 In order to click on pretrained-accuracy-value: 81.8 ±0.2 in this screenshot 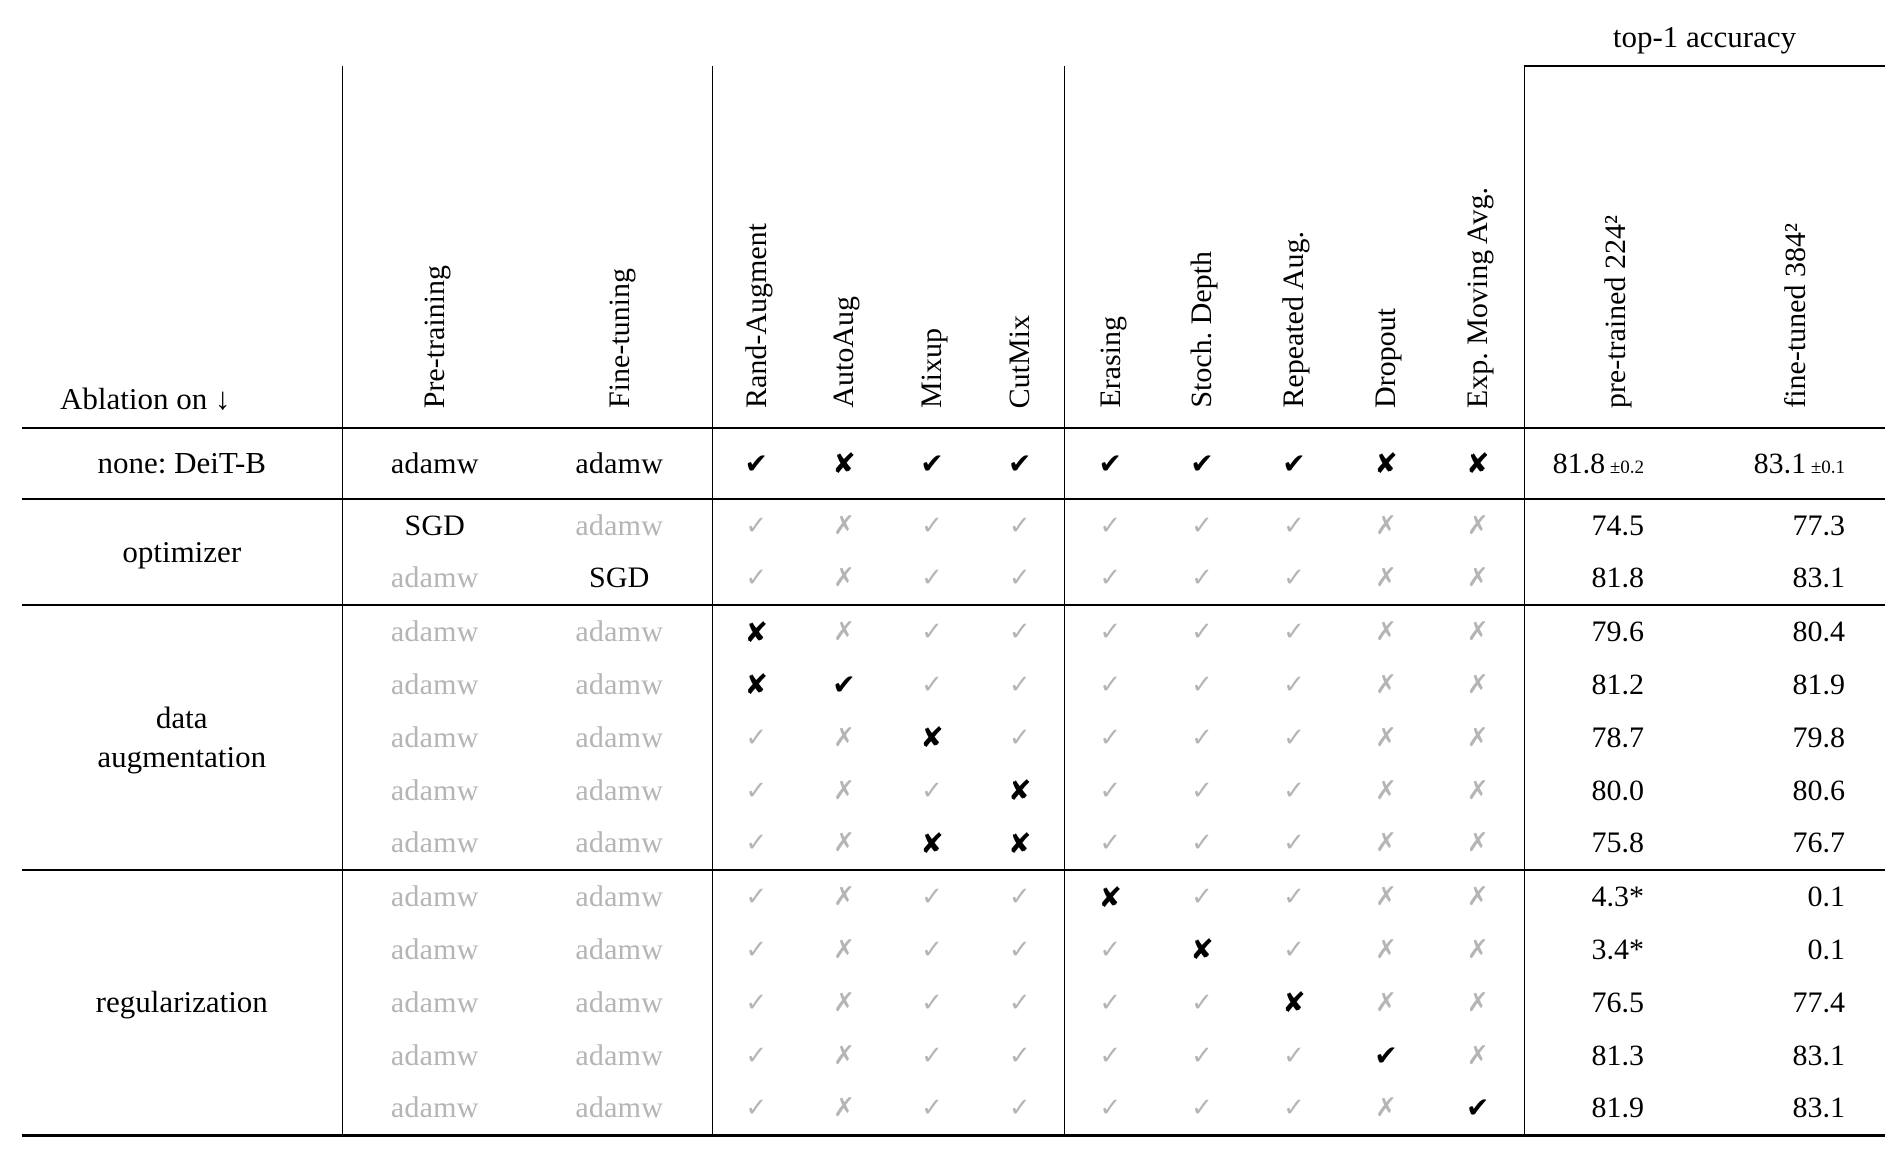, I will do `click(1614, 463)`.